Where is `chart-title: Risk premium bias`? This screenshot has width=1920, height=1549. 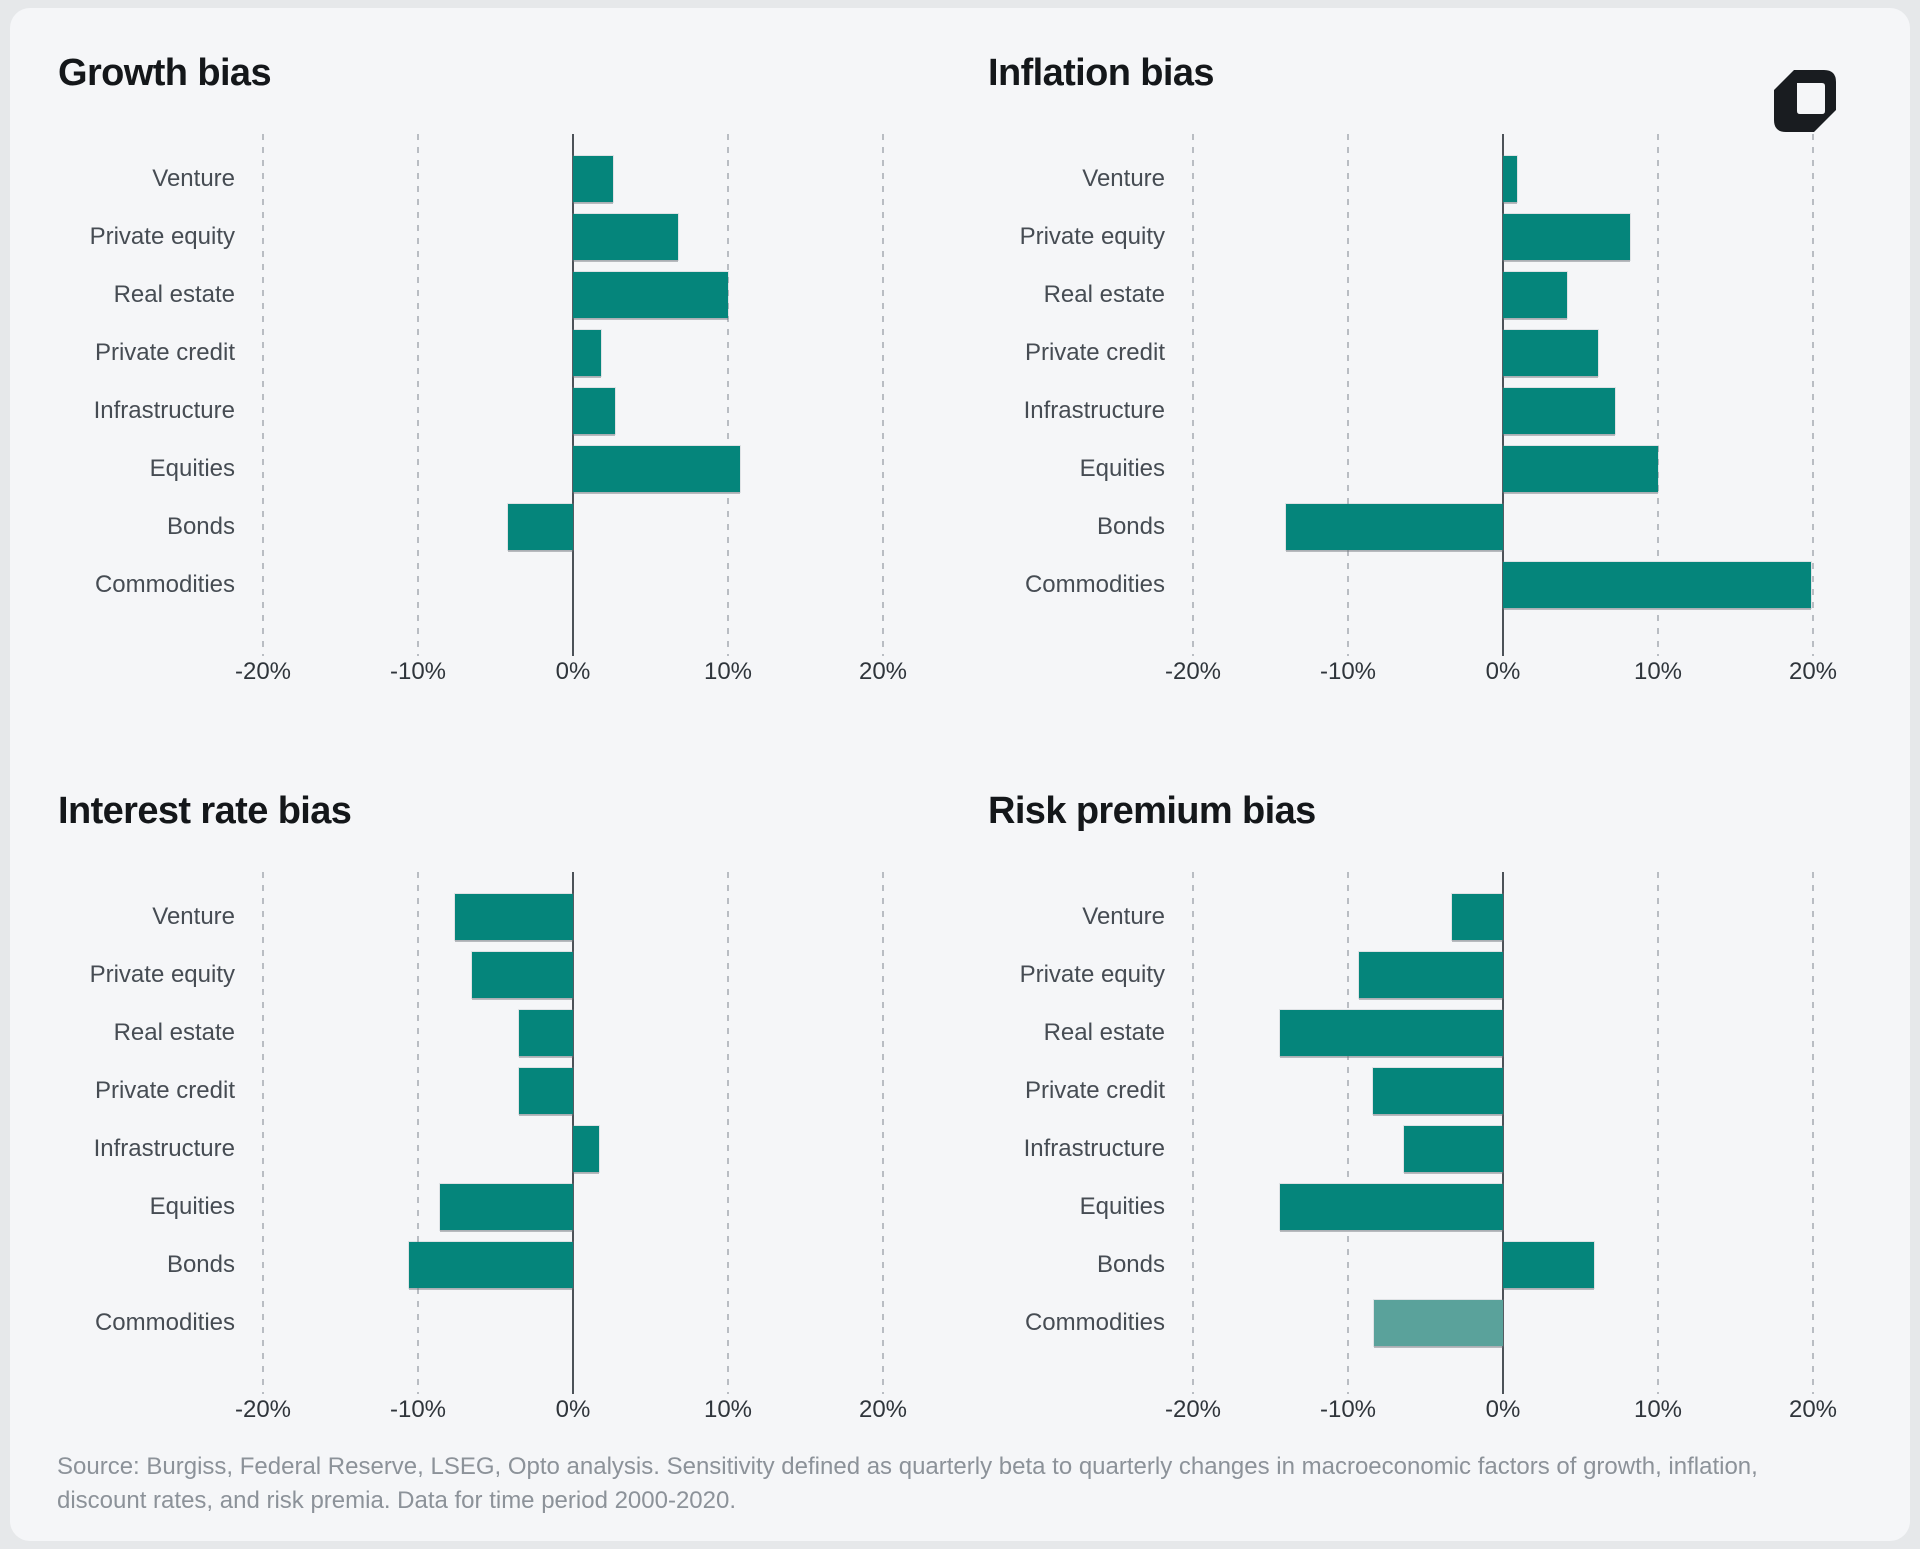 chart-title: Risk premium bias is located at coordinates (1152, 811).